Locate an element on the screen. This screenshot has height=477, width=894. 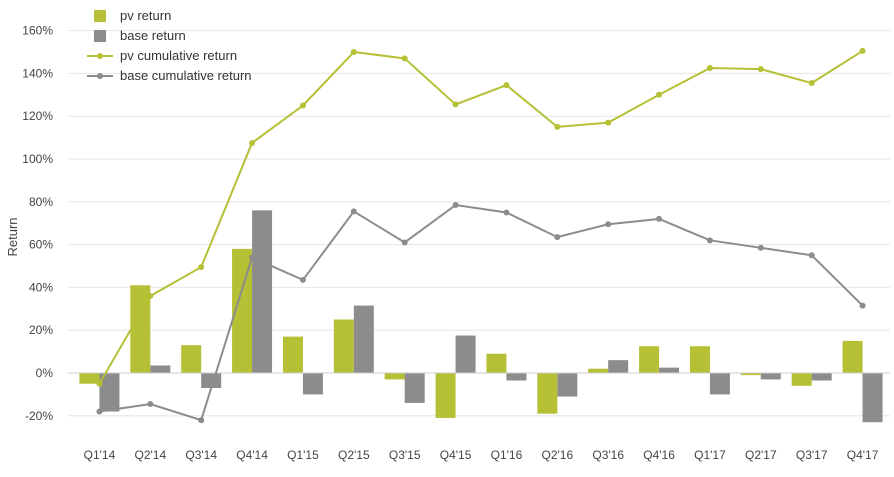
x-tick-label: Q3'15 is located at coordinates (405, 455).